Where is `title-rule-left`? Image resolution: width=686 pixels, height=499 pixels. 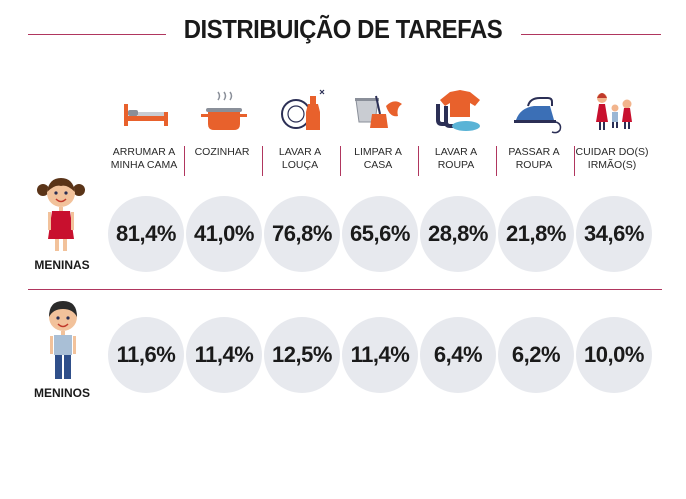 title-rule-left is located at coordinates (97, 34).